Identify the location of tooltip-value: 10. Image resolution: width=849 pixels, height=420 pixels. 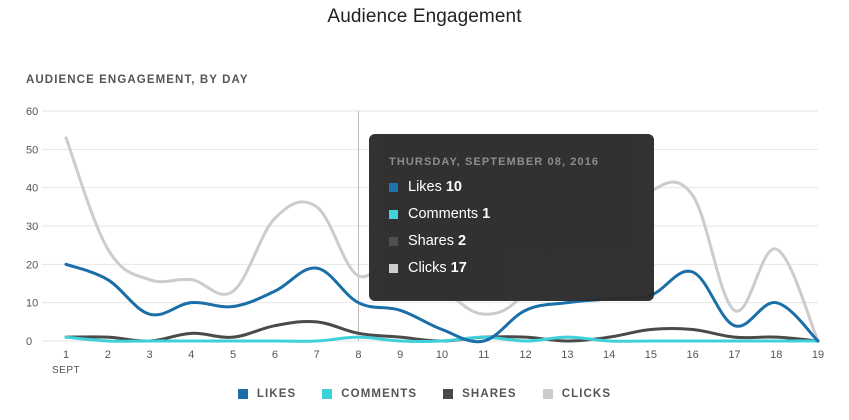
(453, 187).